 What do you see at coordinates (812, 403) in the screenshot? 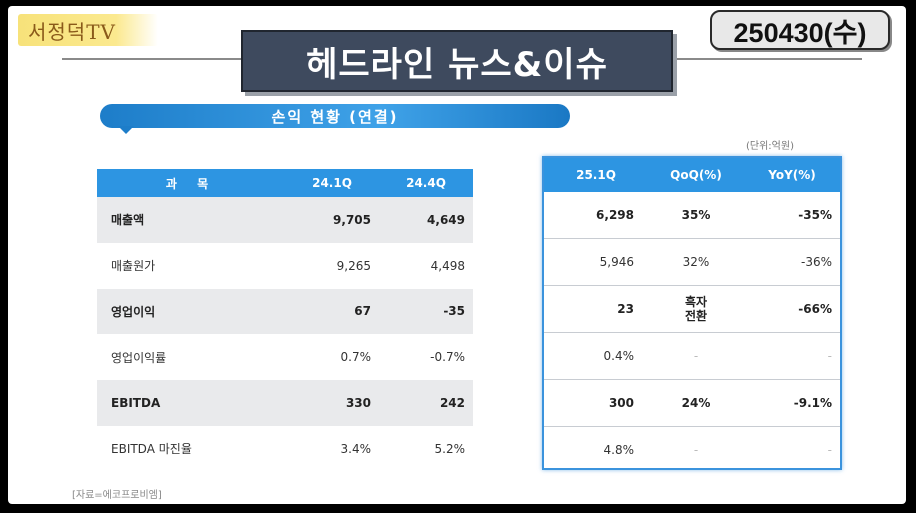
I see `cell-yoy: -9.1%` at bounding box center [812, 403].